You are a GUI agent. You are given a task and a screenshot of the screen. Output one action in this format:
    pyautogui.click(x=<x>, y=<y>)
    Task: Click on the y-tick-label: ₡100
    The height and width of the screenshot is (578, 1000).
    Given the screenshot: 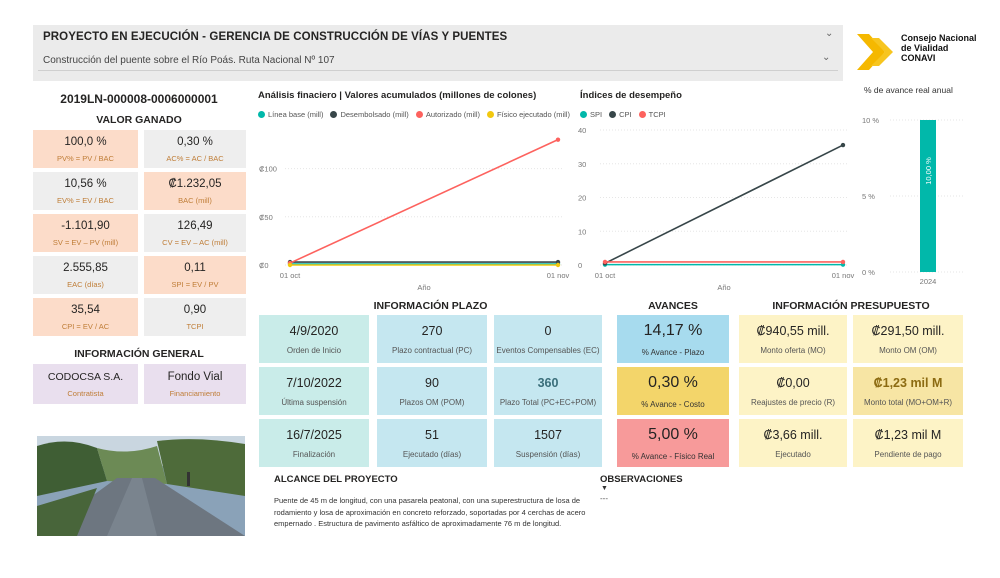 What is the action you would take?
    pyautogui.click(x=268, y=169)
    